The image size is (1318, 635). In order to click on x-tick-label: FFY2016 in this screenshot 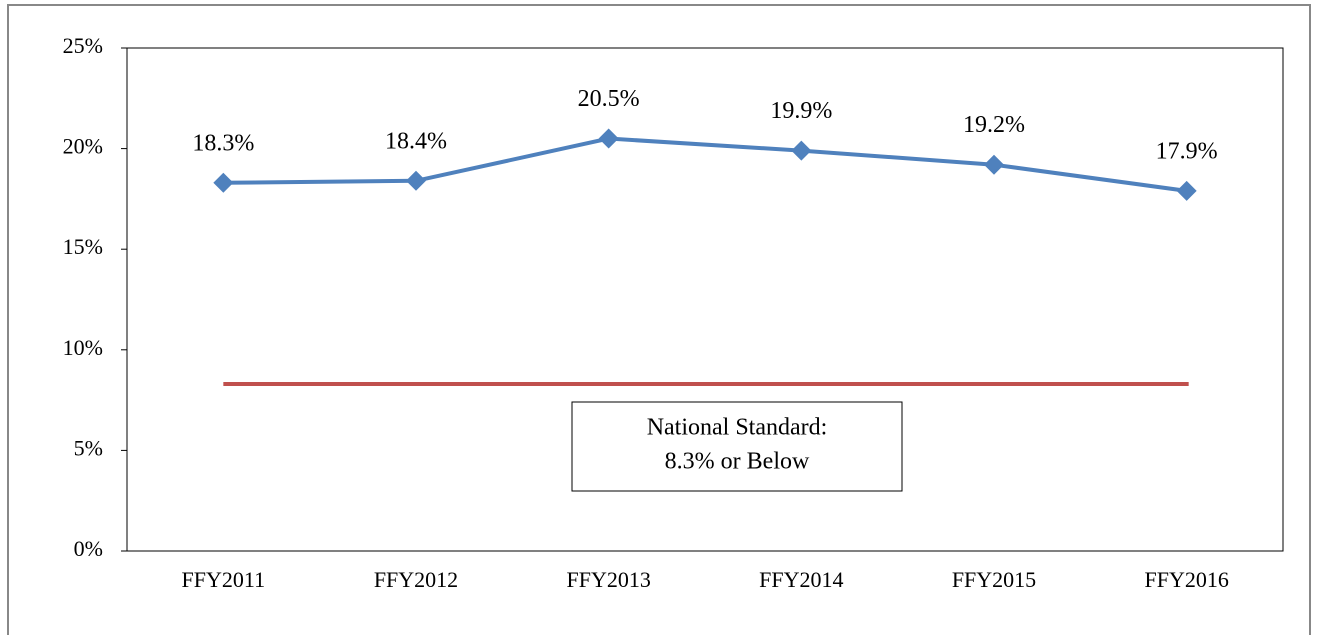, I will do `click(1186, 579)`.